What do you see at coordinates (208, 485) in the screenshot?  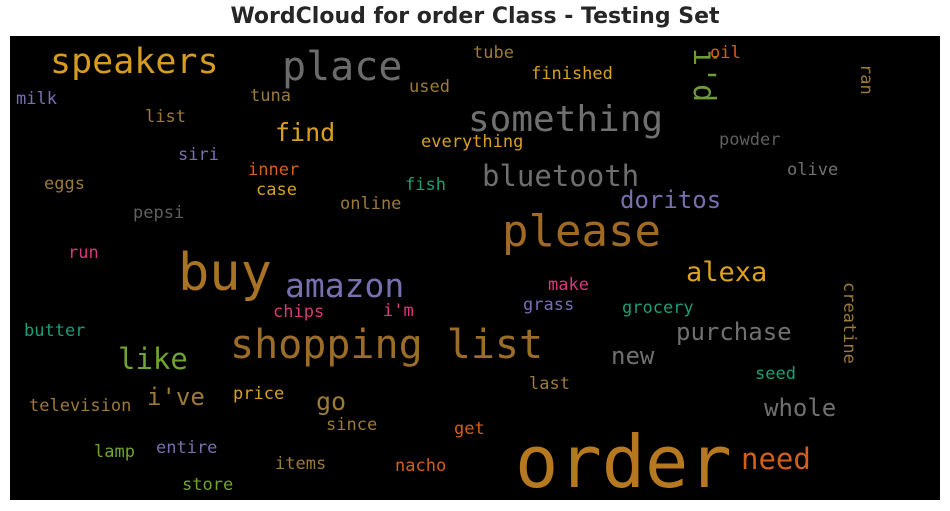 I see `word-store: store` at bounding box center [208, 485].